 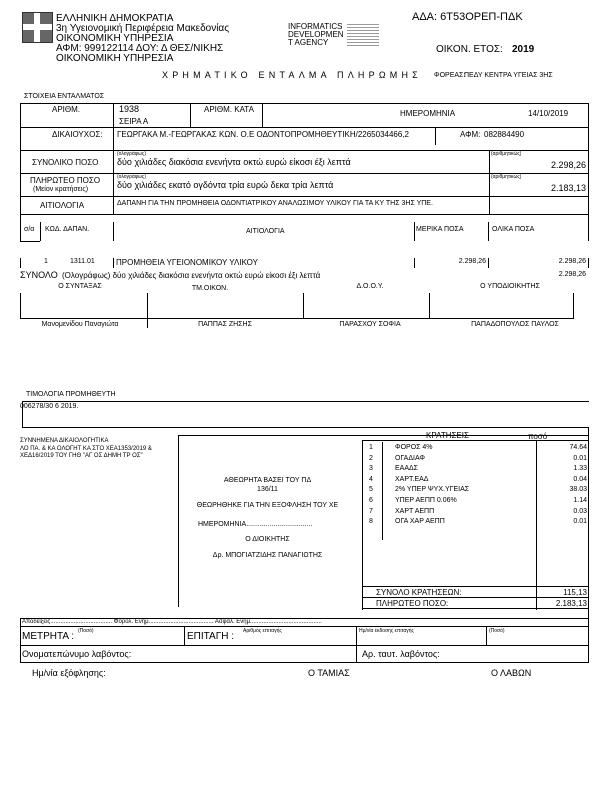 What do you see at coordinates (410, 458) in the screenshot?
I see `deduction-name: ΟΓΑΔΙΑΦ` at bounding box center [410, 458].